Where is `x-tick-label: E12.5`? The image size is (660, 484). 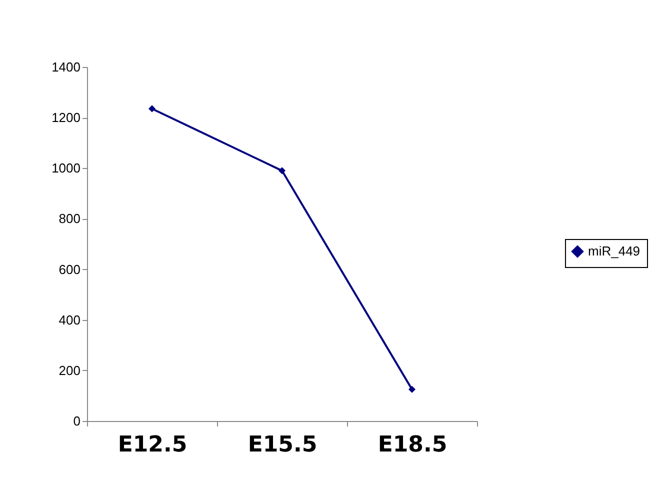
x-tick-label: E12.5 is located at coordinates (153, 445).